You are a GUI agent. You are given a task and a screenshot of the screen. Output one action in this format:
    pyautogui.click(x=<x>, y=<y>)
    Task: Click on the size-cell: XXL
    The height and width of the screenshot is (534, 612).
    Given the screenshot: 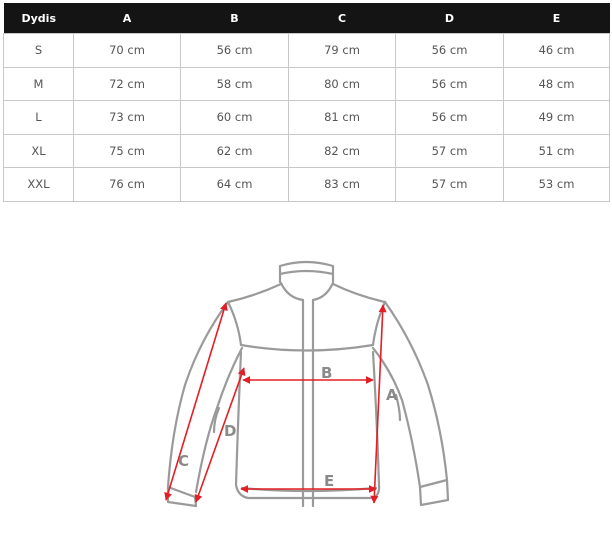 What is the action you would take?
    pyautogui.click(x=38, y=184)
    